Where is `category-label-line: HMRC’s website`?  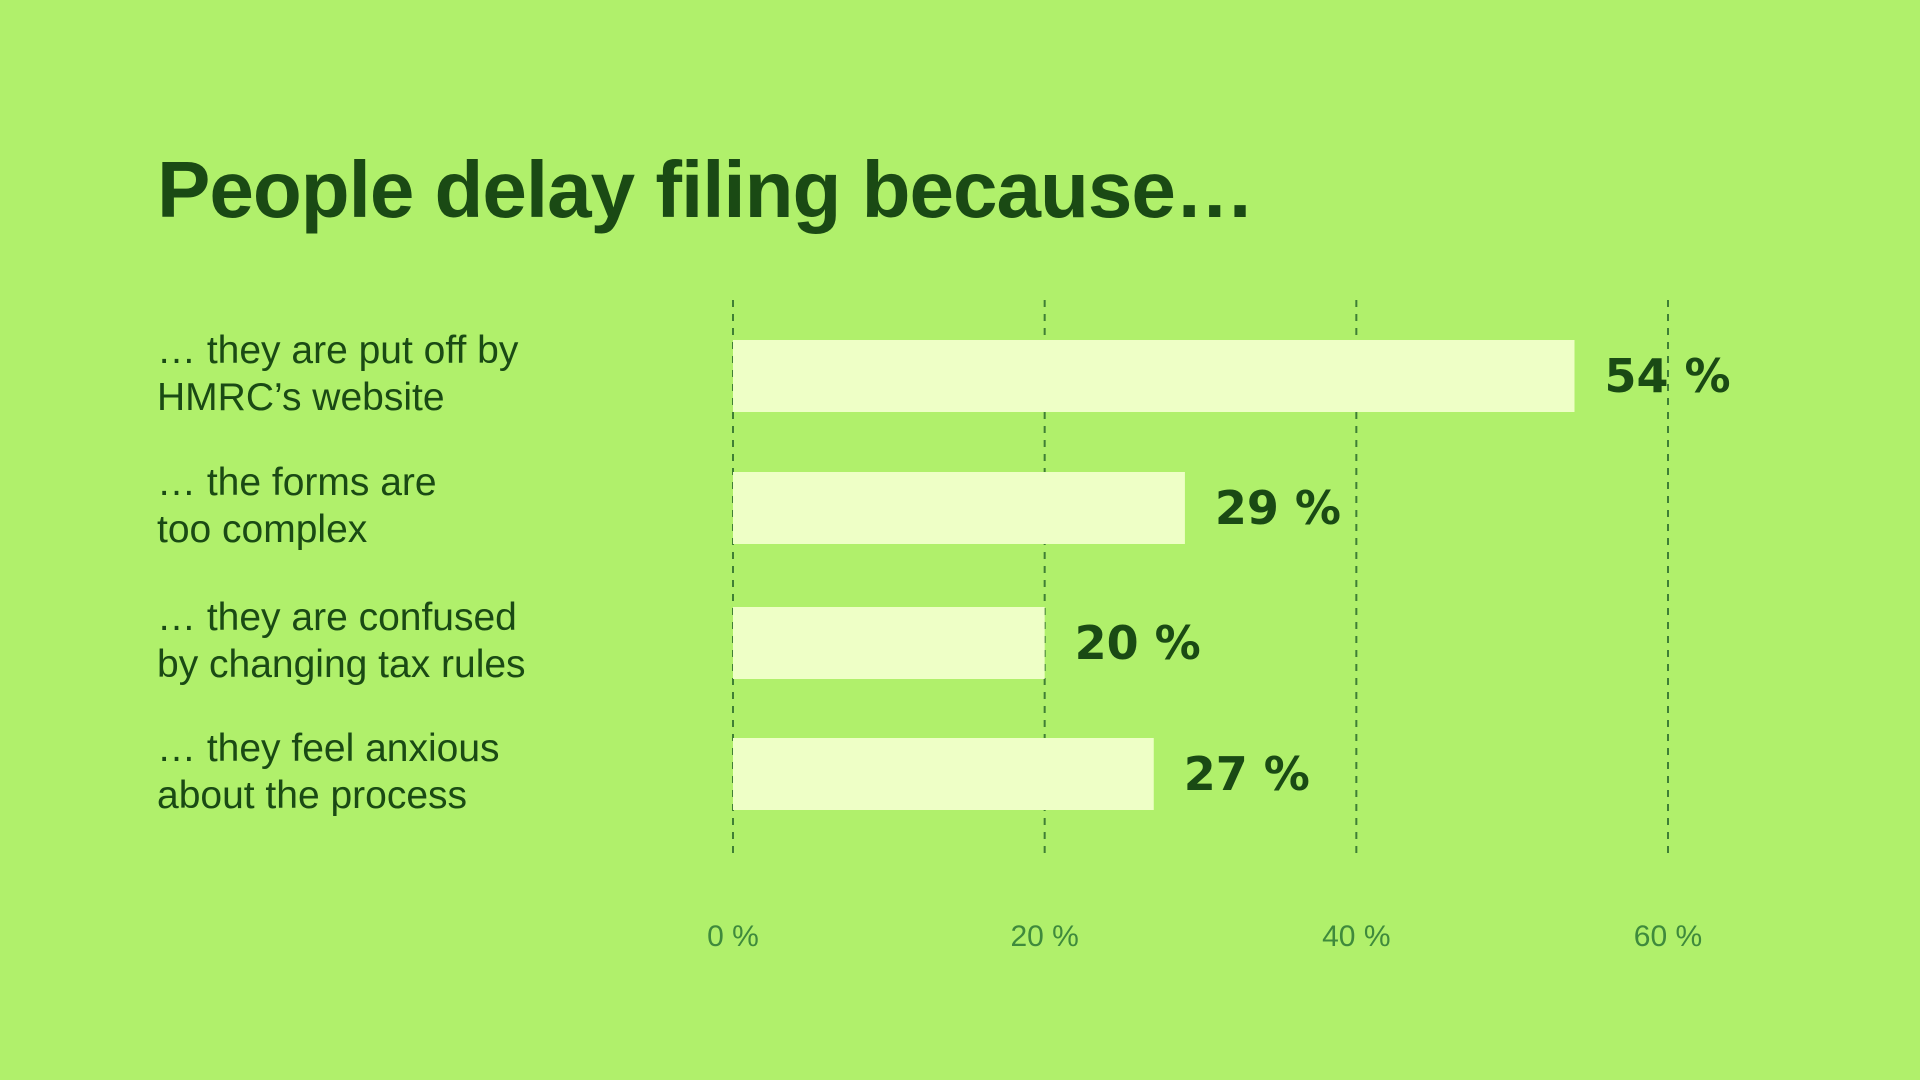
category-label-line: HMRC’s website is located at coordinates (301, 397).